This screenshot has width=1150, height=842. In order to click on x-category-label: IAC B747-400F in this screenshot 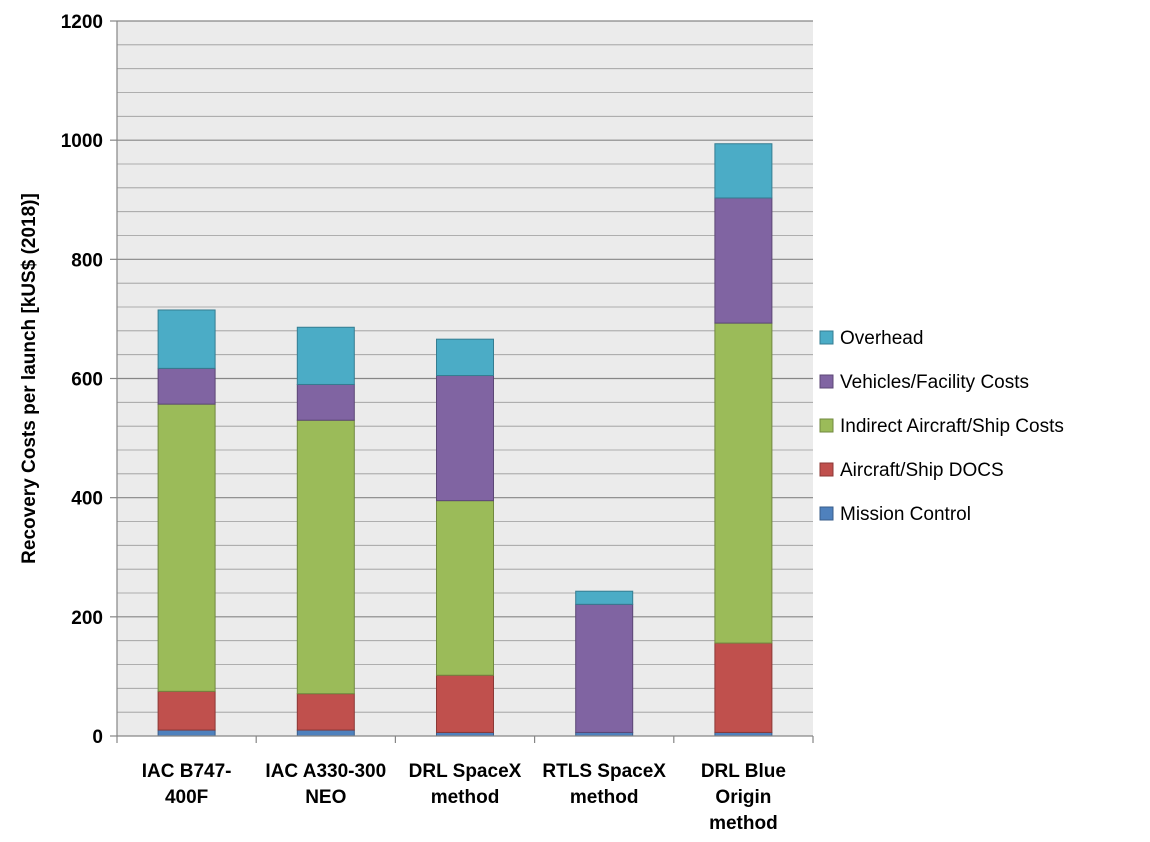, I will do `click(187, 784)`.